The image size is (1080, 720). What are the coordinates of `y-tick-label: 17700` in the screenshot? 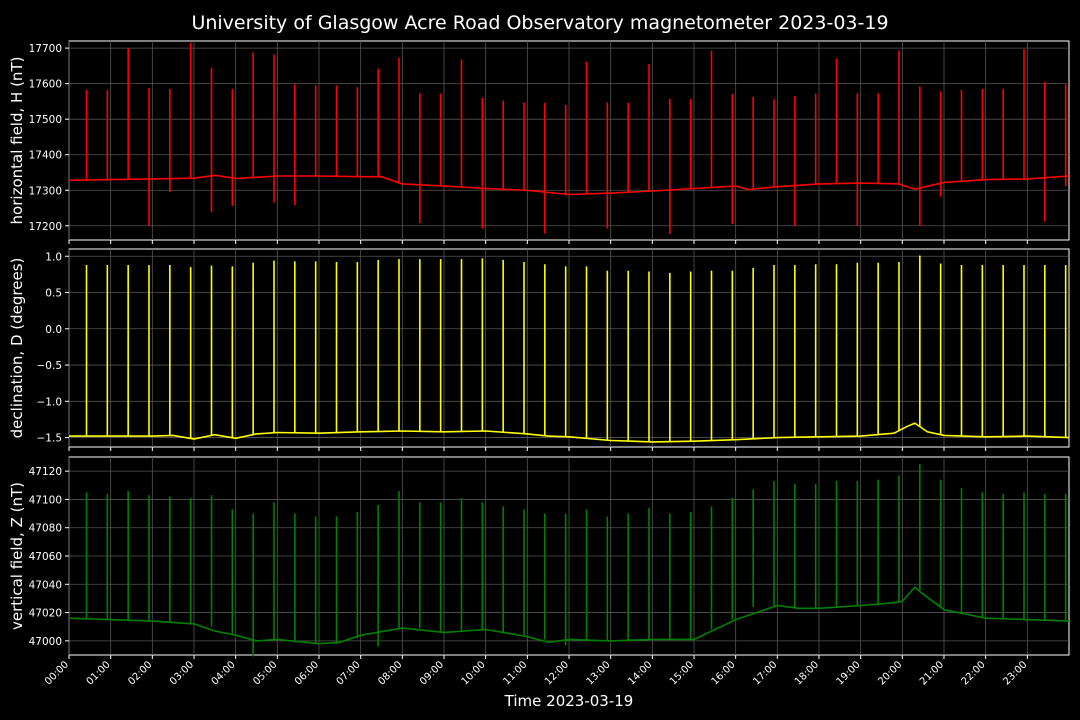 It's located at (45, 49).